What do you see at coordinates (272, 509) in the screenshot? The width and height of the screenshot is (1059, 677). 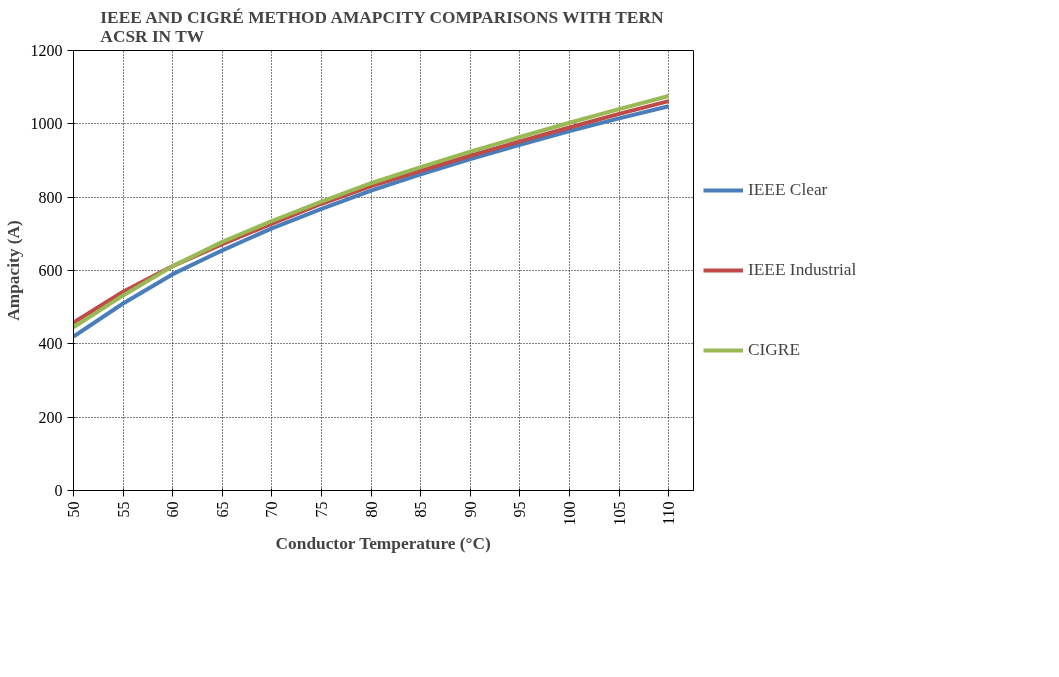 I see `x-tick-label: 70` at bounding box center [272, 509].